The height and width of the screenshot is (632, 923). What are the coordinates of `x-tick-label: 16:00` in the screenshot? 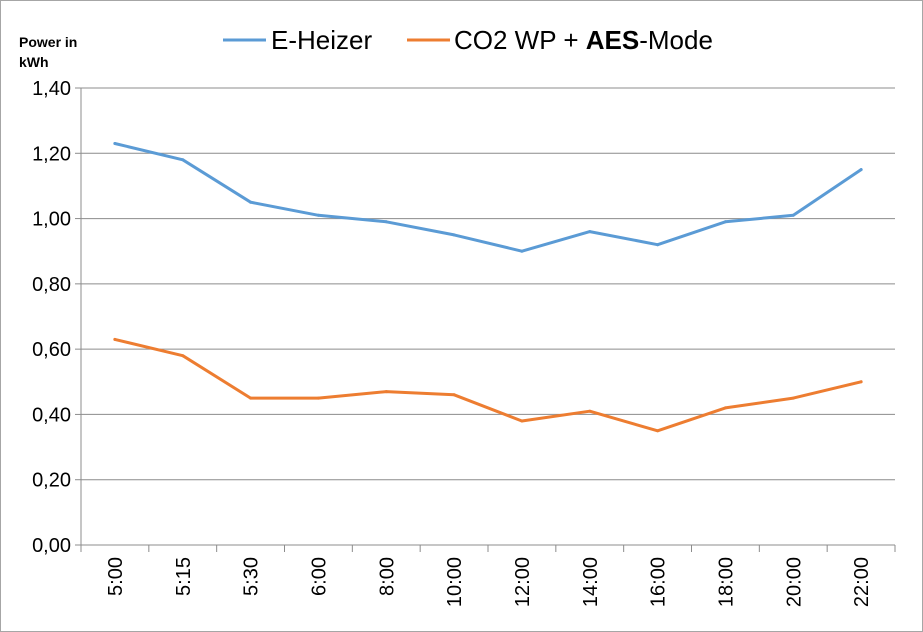 It's located at (659, 582).